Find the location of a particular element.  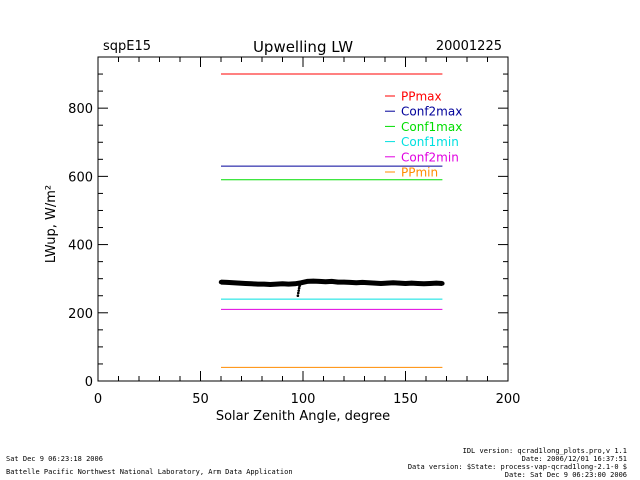

footer-data-date: Date: Sat Dec 9 06:23:00 2006 is located at coordinates (565, 475).